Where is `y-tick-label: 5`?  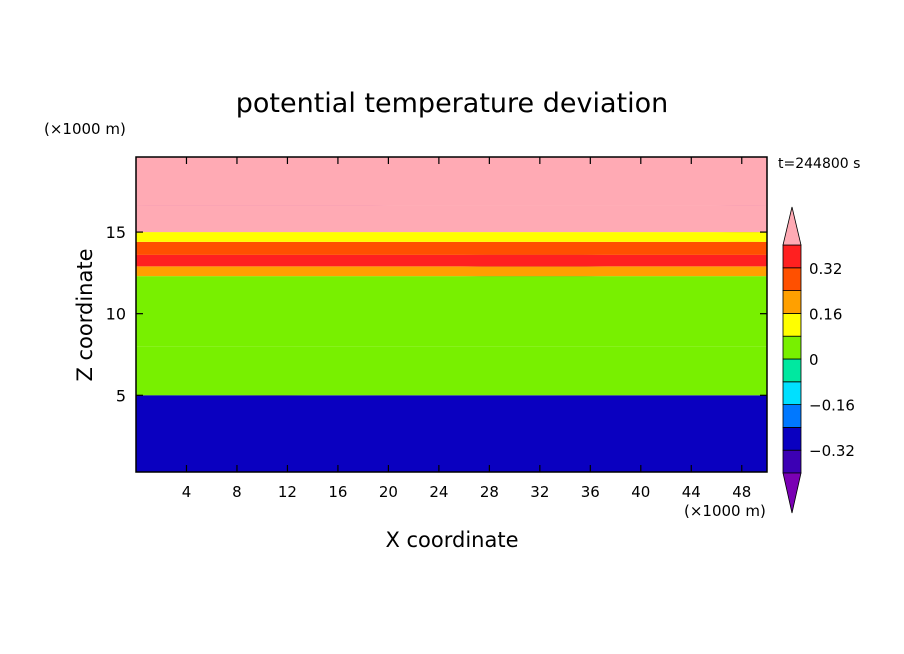 y-tick-label: 5 is located at coordinates (121, 395).